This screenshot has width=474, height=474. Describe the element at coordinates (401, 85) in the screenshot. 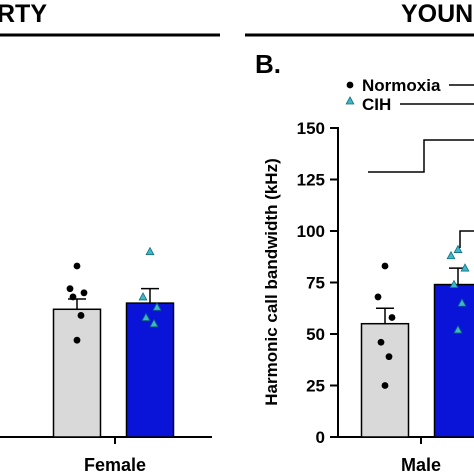

I see `legend-label-normoxia: Normoxia` at that location.